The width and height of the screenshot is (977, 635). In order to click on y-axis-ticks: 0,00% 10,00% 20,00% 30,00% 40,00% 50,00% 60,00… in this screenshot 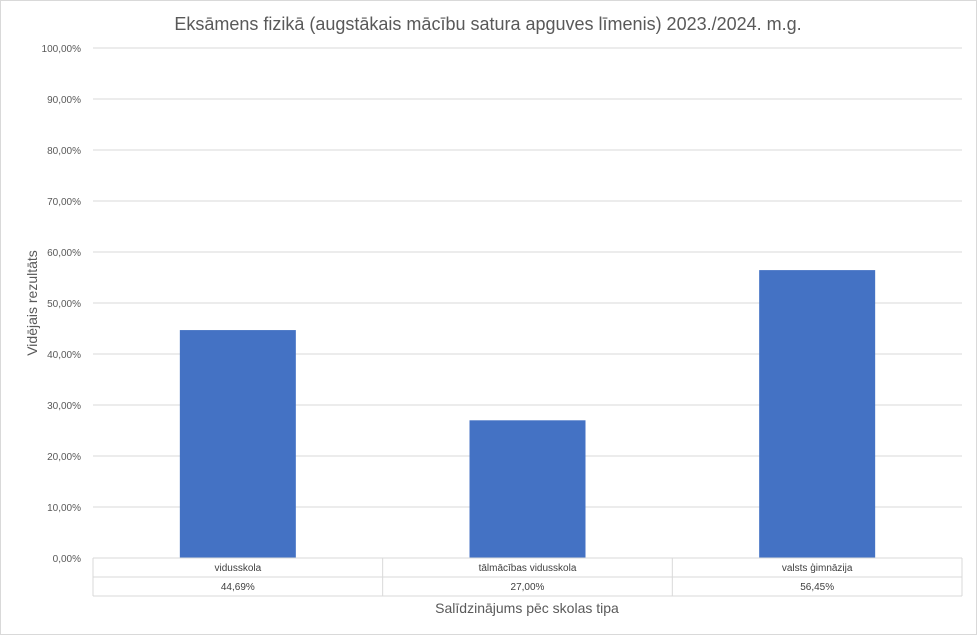, I will do `click(62, 304)`.